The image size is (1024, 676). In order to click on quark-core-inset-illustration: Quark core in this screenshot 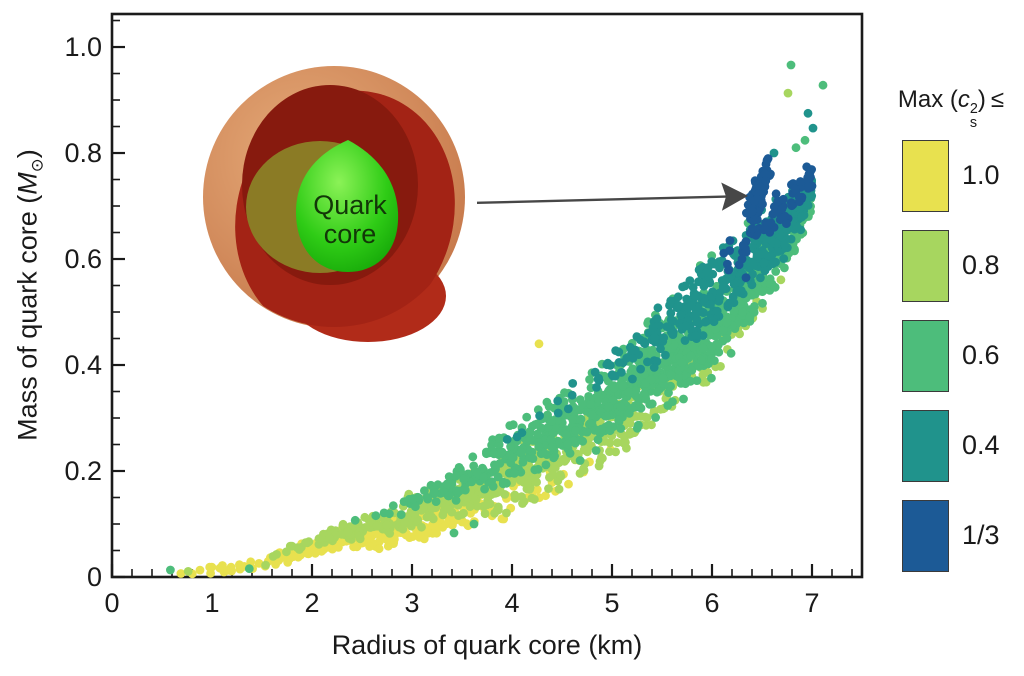, I will do `click(334, 204)`.